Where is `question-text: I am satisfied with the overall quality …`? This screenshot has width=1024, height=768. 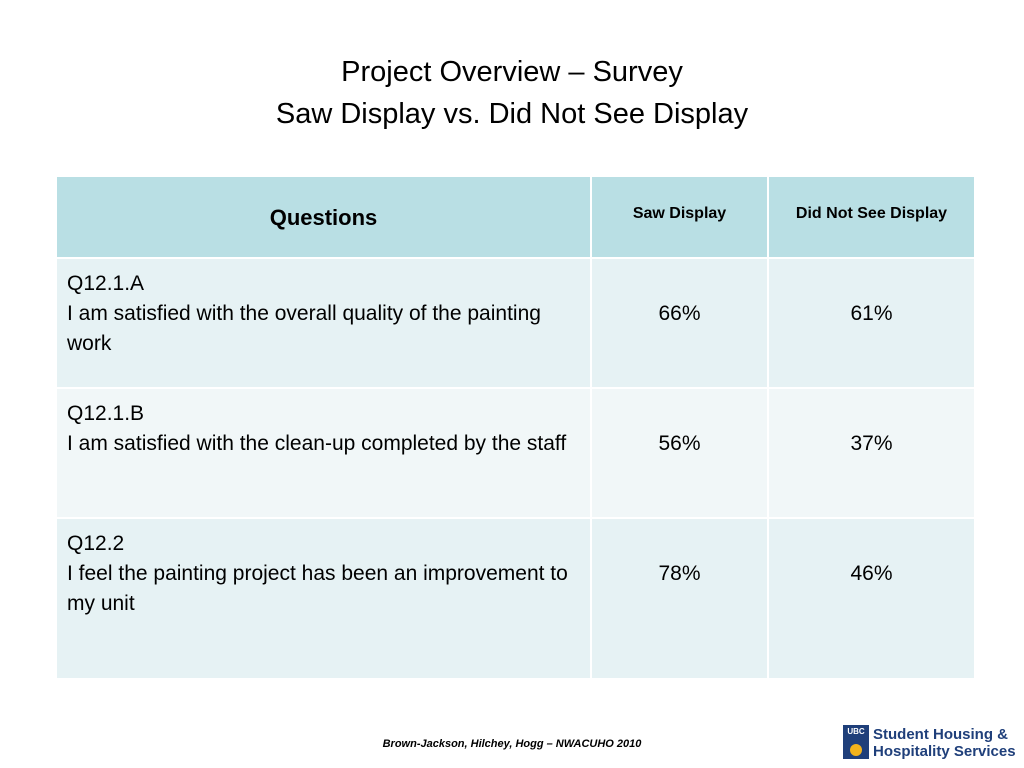 question-text: I am satisfied with the overall quality … is located at coordinates (304, 328).